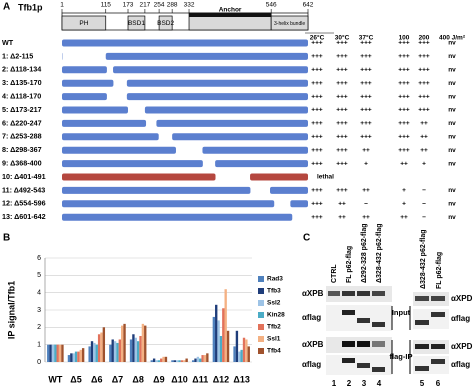 The image size is (474, 392). What do you see at coordinates (274, 351) in the screenshot?
I see `legend-label: Tfb4` at bounding box center [274, 351].